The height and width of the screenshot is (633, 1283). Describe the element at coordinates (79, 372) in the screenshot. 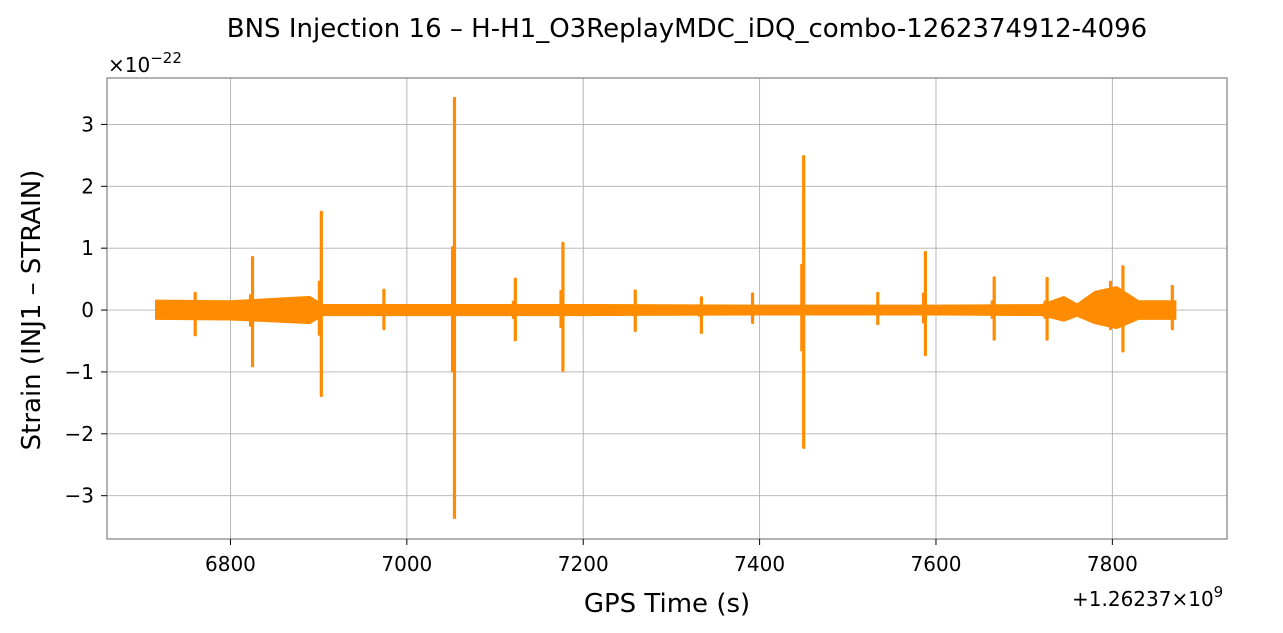

I see `y-tick-label: −1` at that location.